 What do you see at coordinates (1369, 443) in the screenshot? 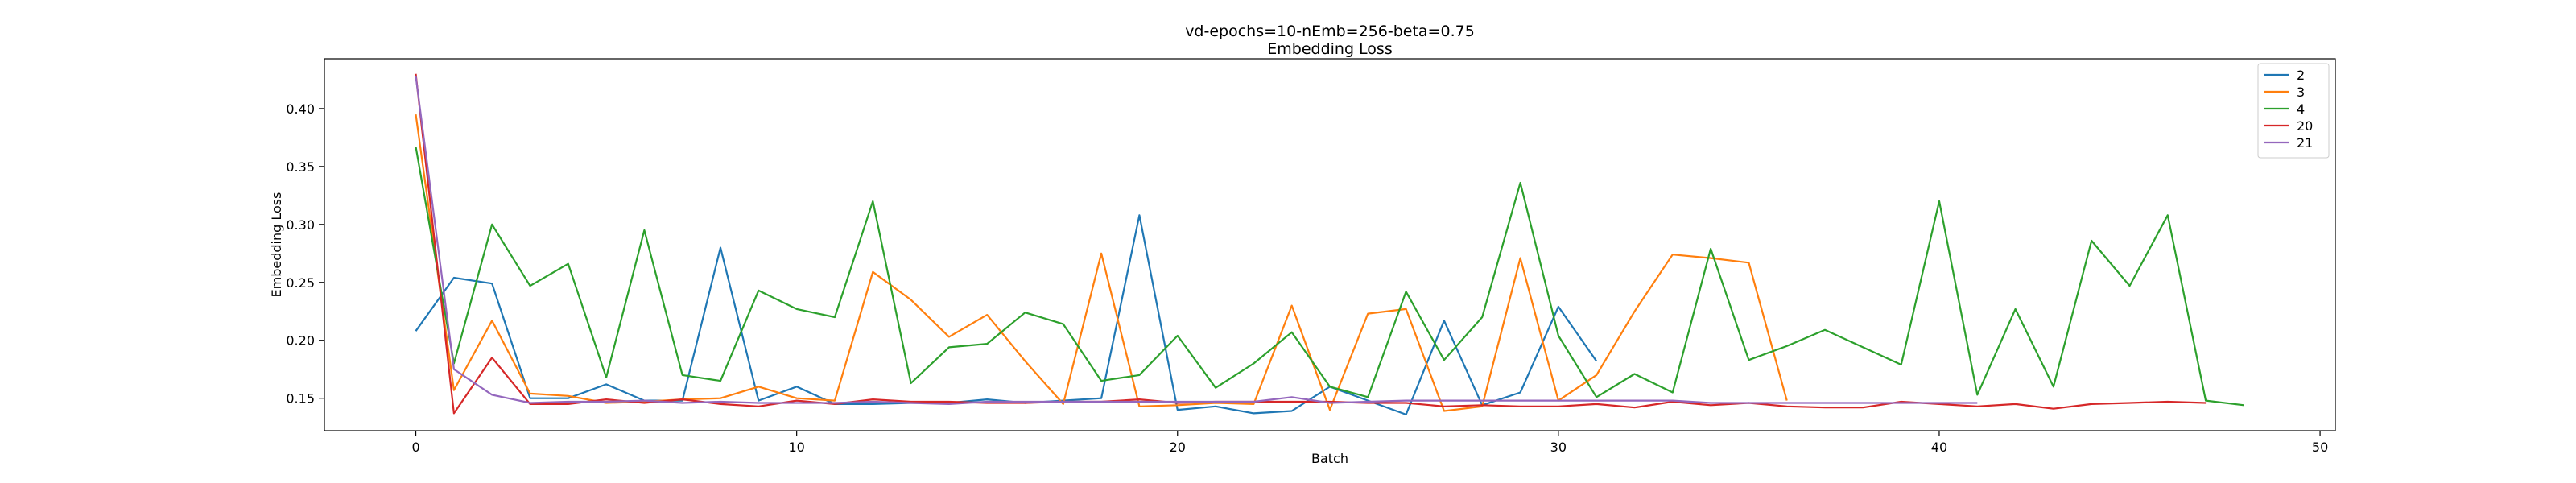
I see `x-axis: 0 10 20 30 40 50` at bounding box center [1369, 443].